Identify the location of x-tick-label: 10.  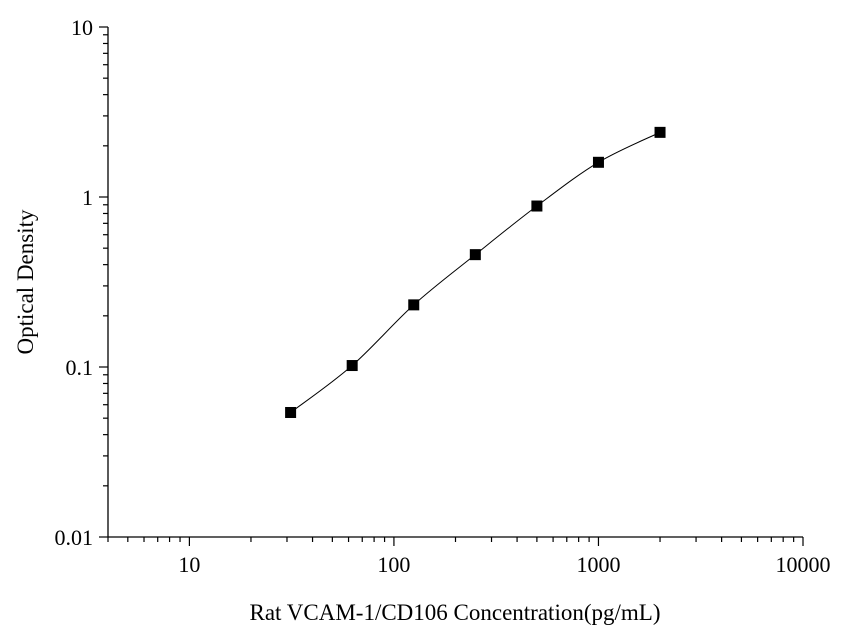
(189, 564).